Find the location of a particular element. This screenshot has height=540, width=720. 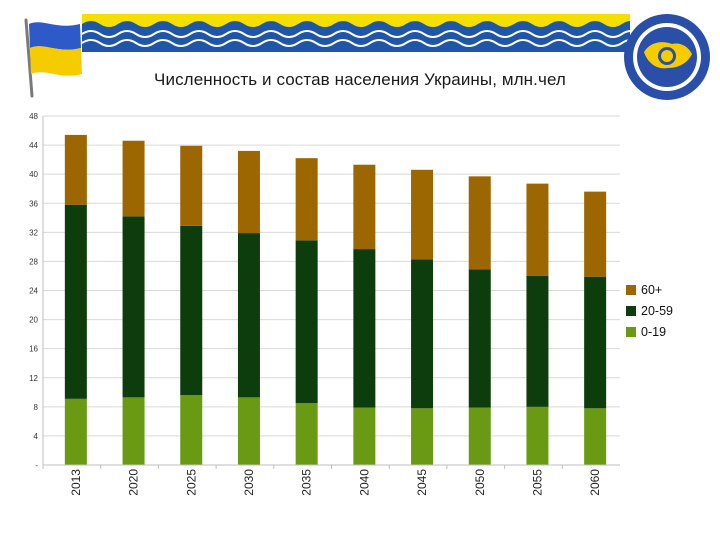

chart-legend: 60+ 20-59 0-19 is located at coordinates (649, 310).